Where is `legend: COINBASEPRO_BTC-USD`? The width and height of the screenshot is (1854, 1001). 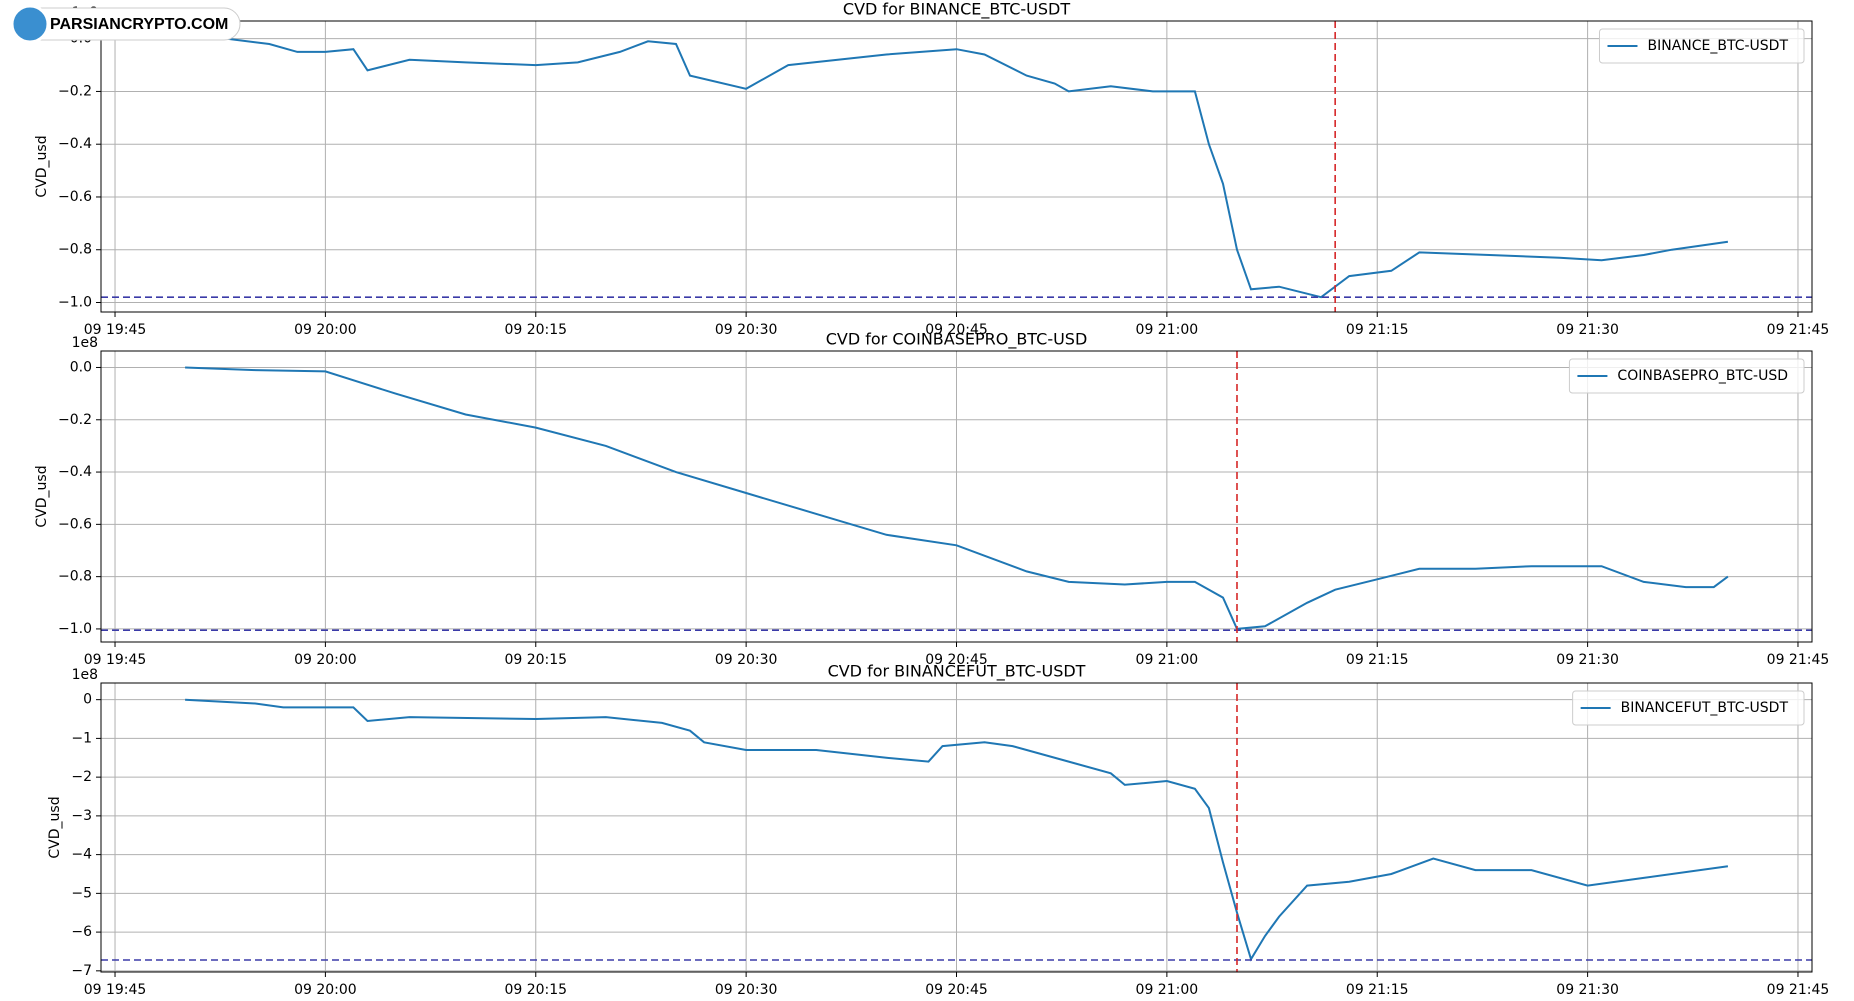 legend: COINBASEPRO_BTC-USD is located at coordinates (1686, 376).